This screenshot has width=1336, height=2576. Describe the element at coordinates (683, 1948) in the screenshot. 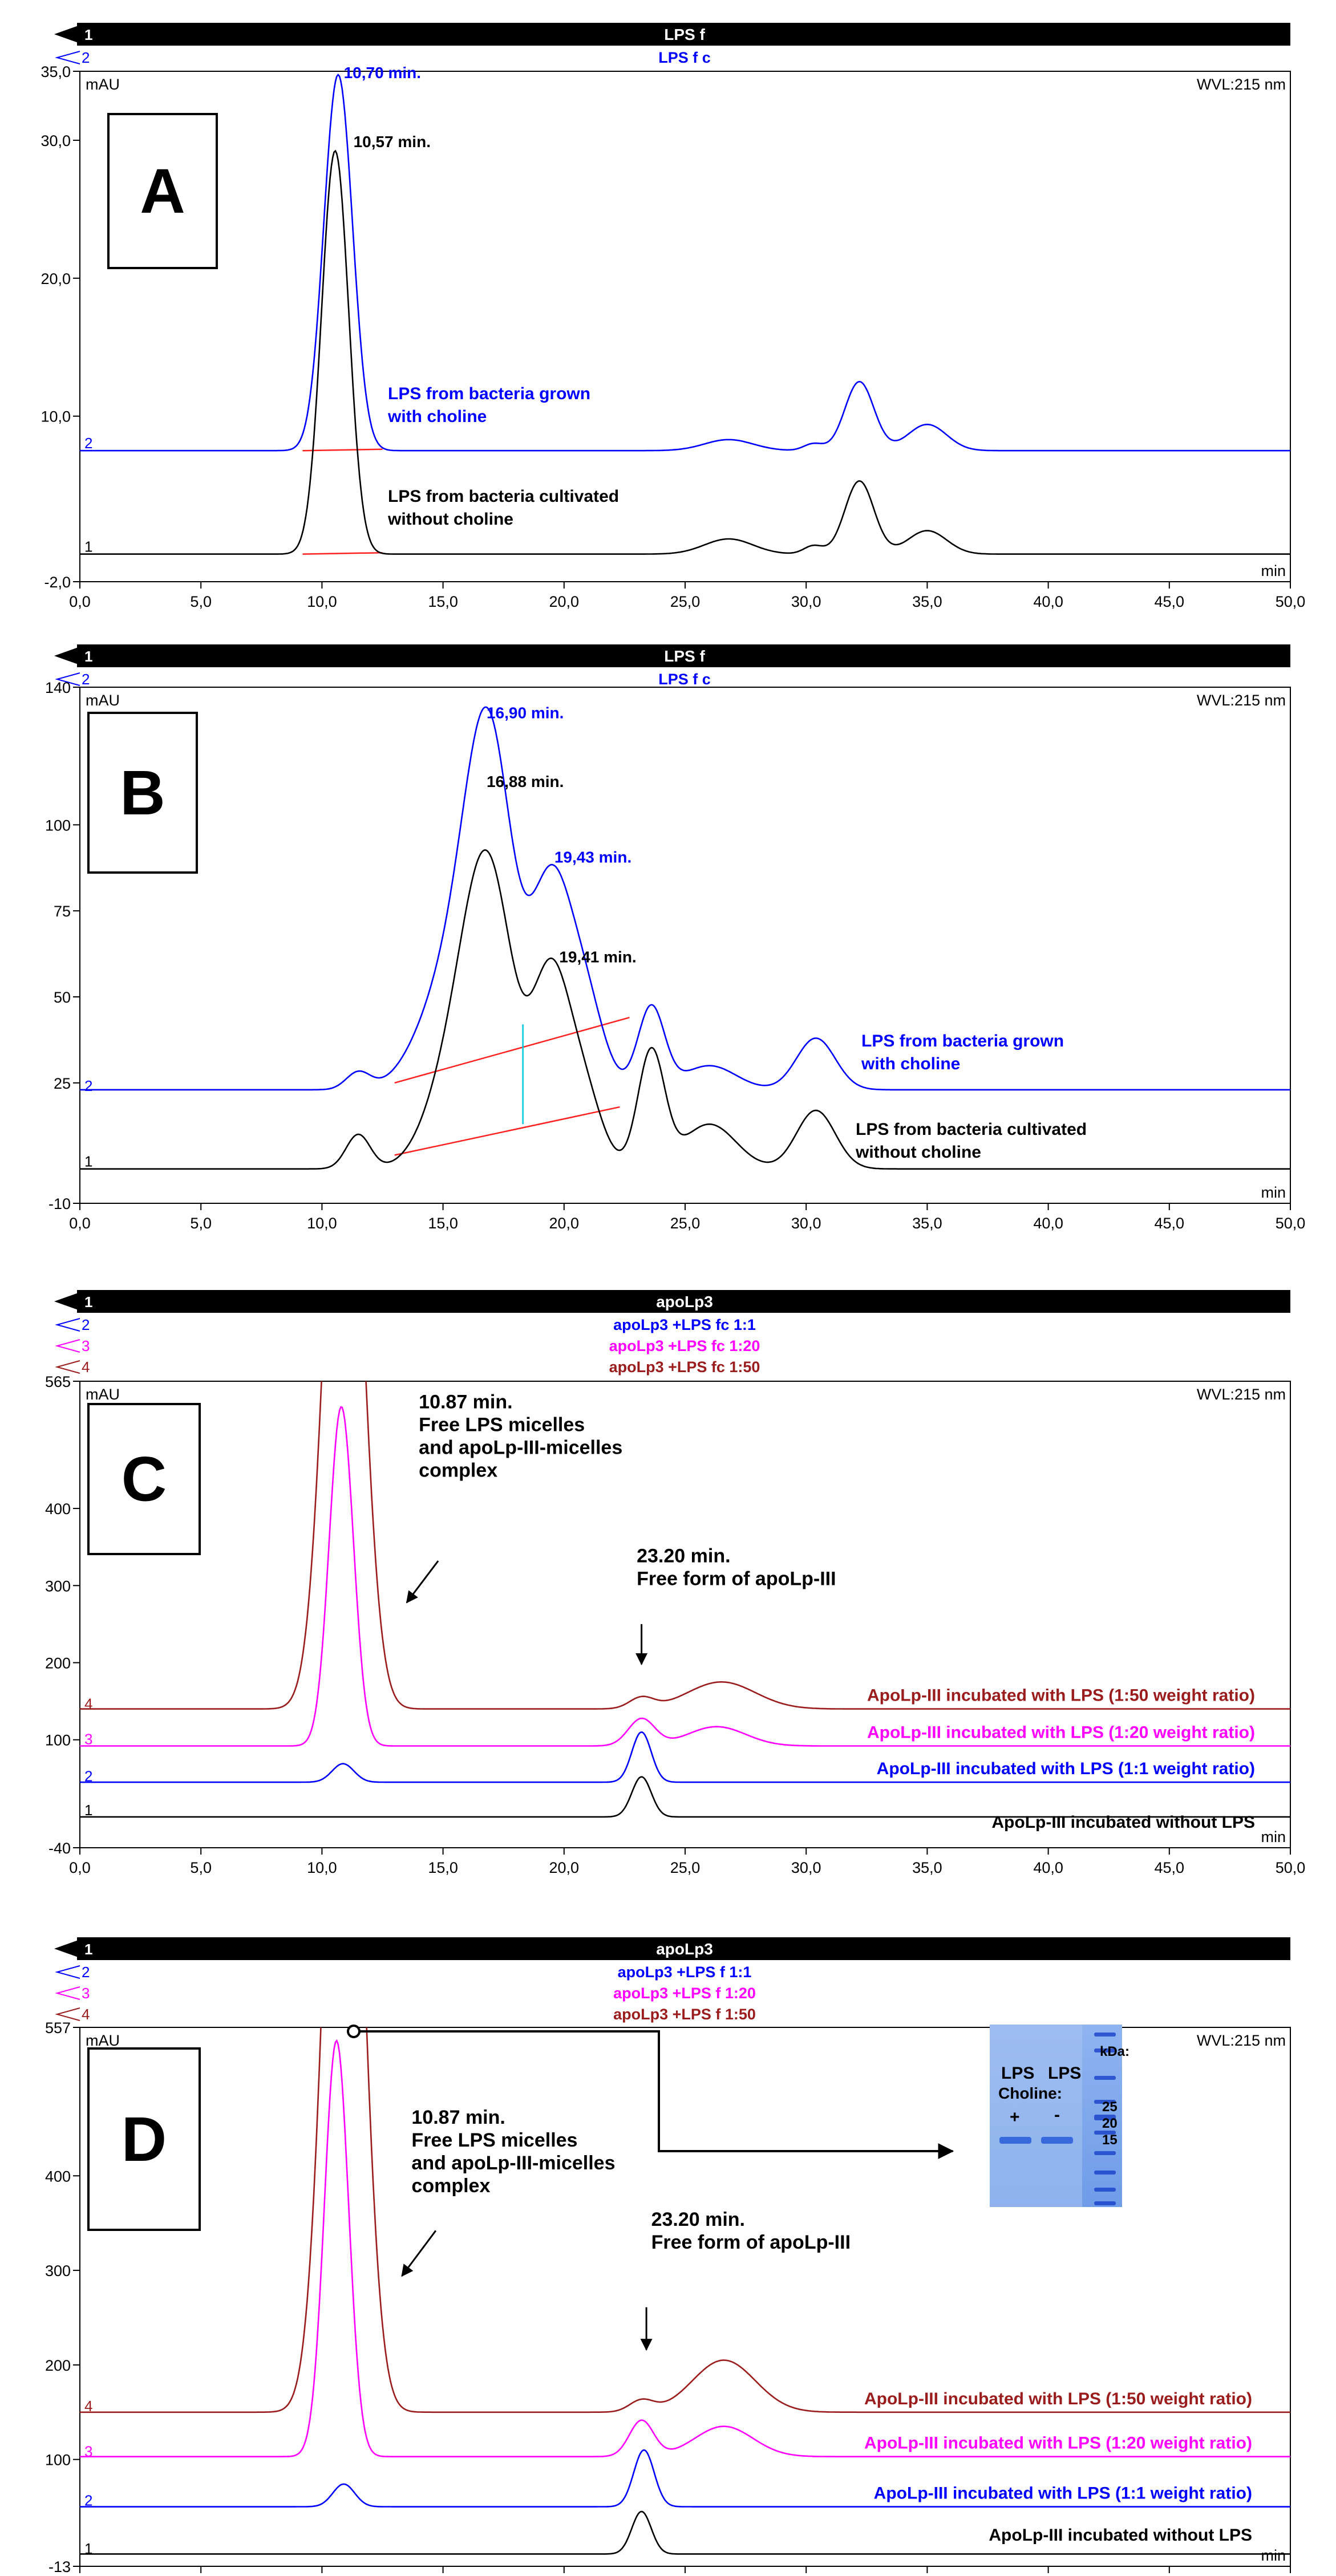

I see `header-bar-fill` at that location.